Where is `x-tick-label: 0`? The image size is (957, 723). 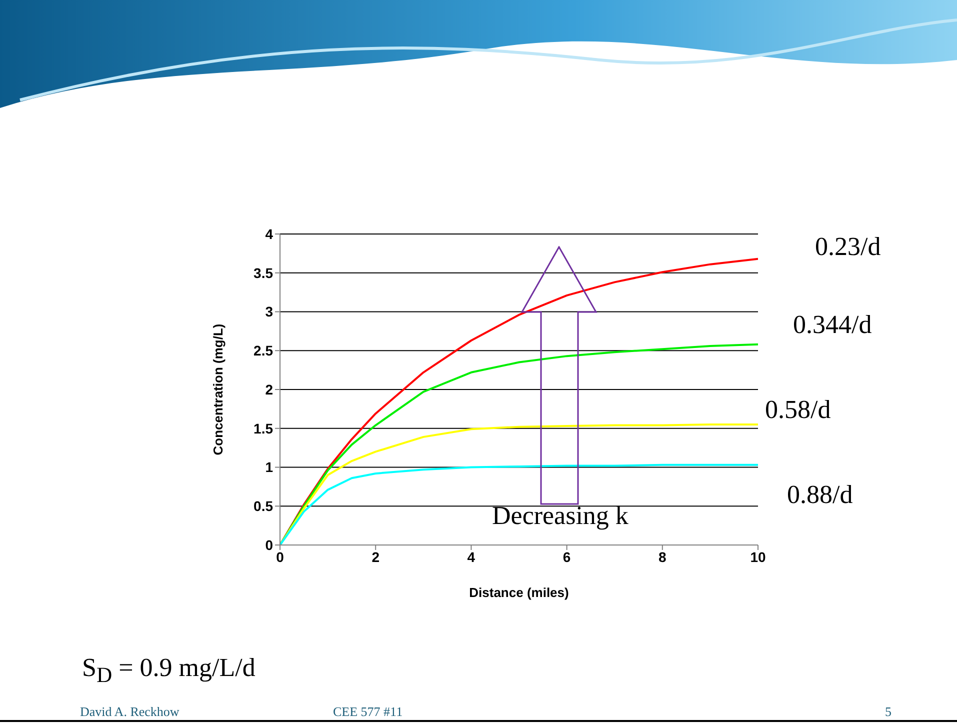
x-tick-label: 0 is located at coordinates (280, 556).